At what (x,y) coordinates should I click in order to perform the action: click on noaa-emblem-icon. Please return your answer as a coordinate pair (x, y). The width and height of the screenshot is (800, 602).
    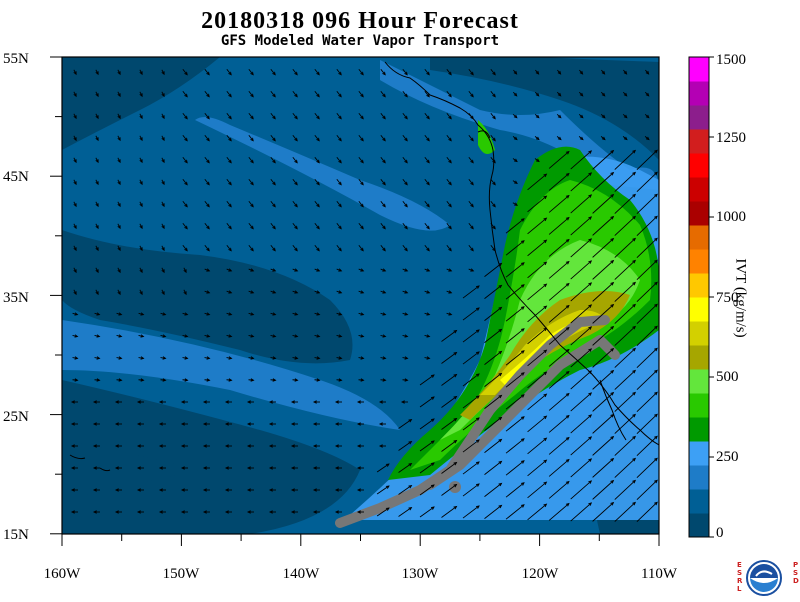
    Looking at the image, I should click on (764, 578).